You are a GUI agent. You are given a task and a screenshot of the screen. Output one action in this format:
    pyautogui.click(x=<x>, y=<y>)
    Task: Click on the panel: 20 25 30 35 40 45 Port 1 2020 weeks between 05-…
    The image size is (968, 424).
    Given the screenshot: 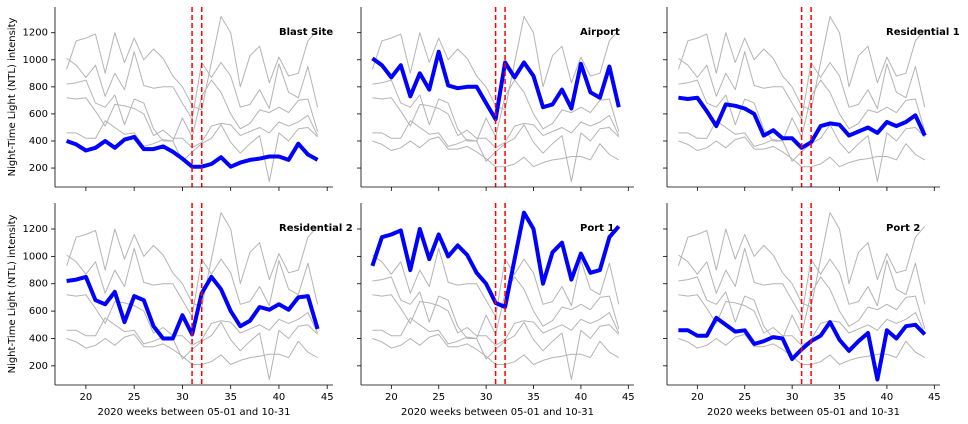 What is the action you would take?
    pyautogui.click(x=496, y=310)
    